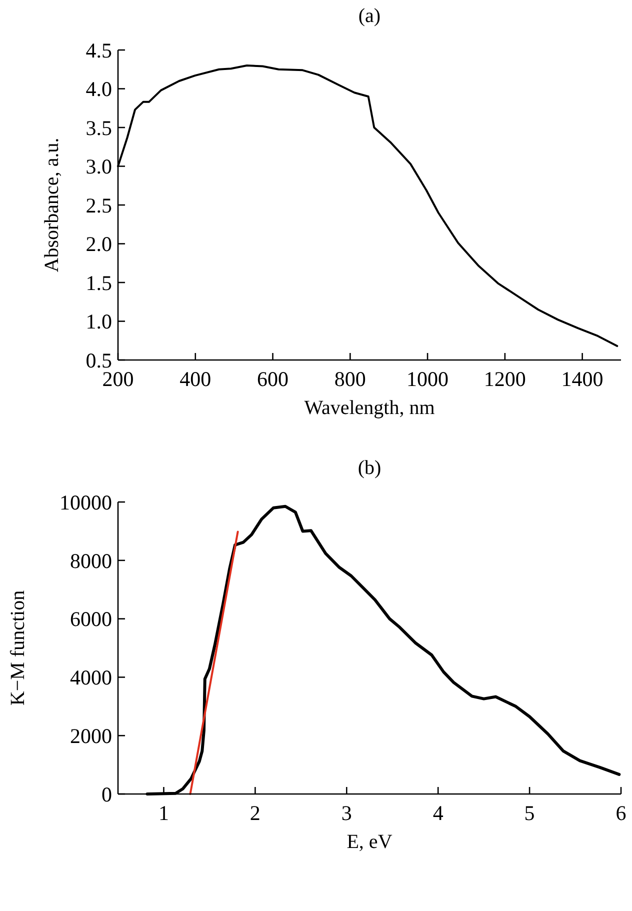  What do you see at coordinates (273, 379) in the screenshot?
I see `x-tick-label: 600` at bounding box center [273, 379].